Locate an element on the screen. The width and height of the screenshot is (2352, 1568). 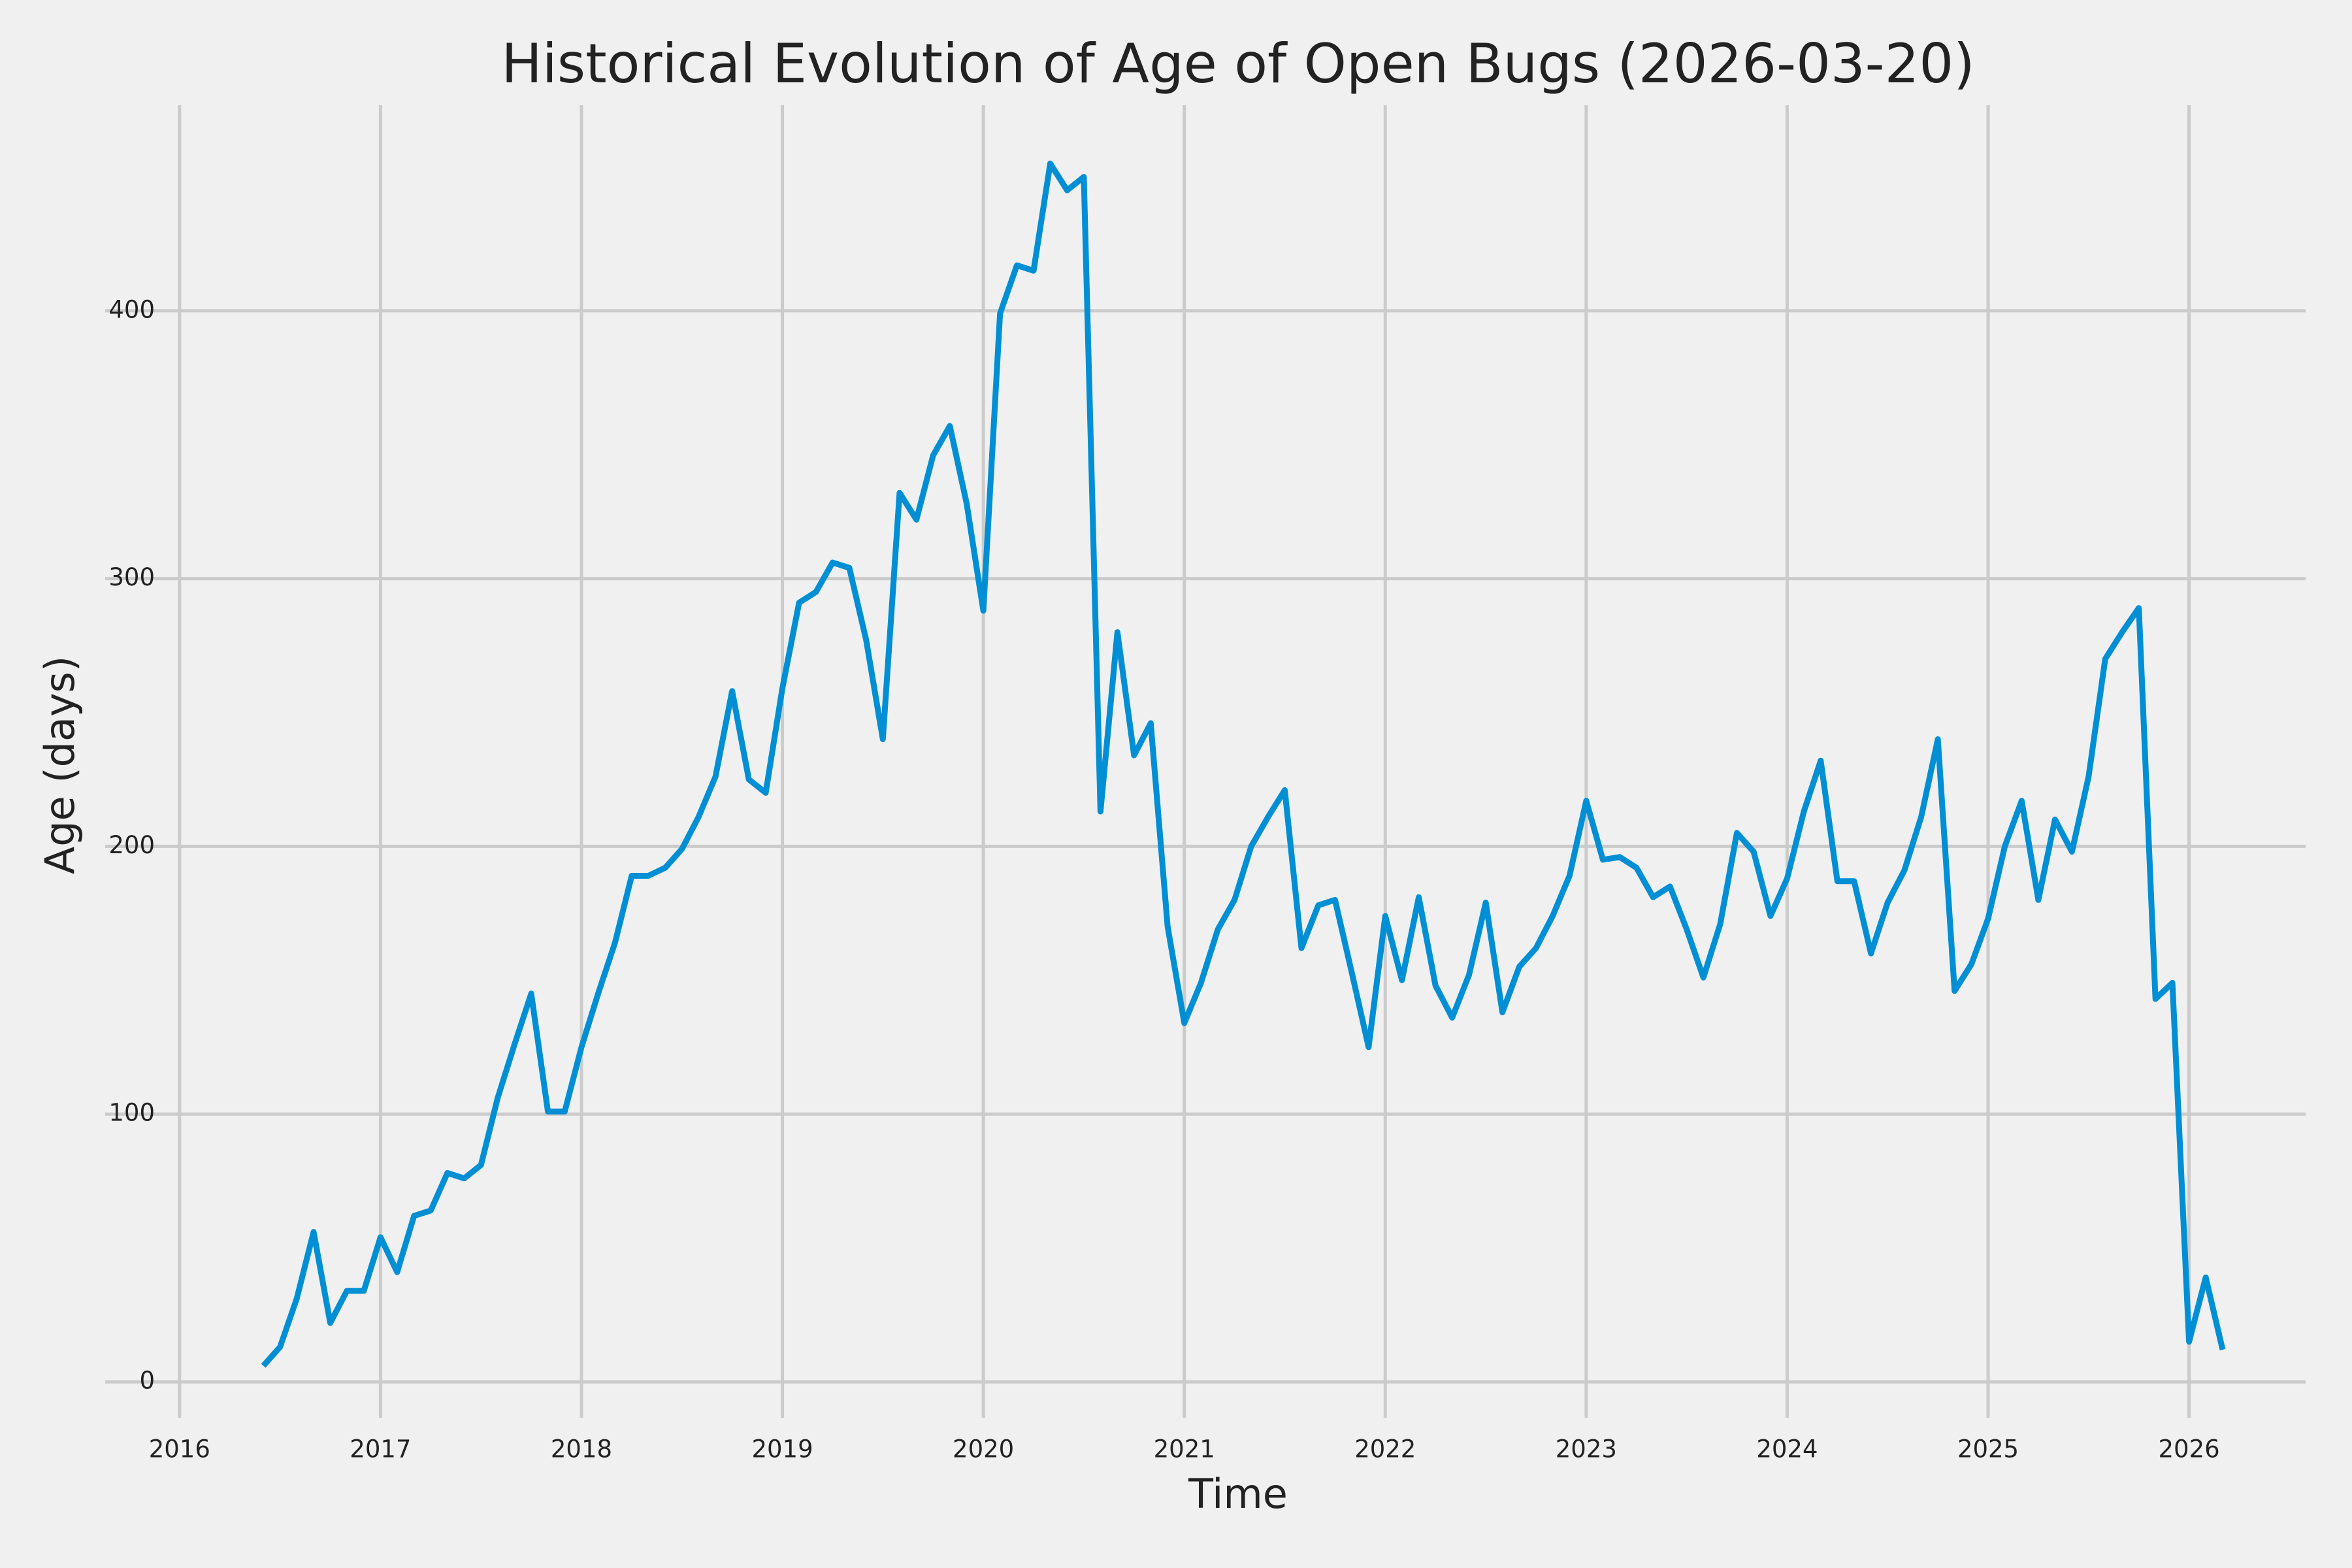
x-tick-label: 2017 is located at coordinates (380, 1449).